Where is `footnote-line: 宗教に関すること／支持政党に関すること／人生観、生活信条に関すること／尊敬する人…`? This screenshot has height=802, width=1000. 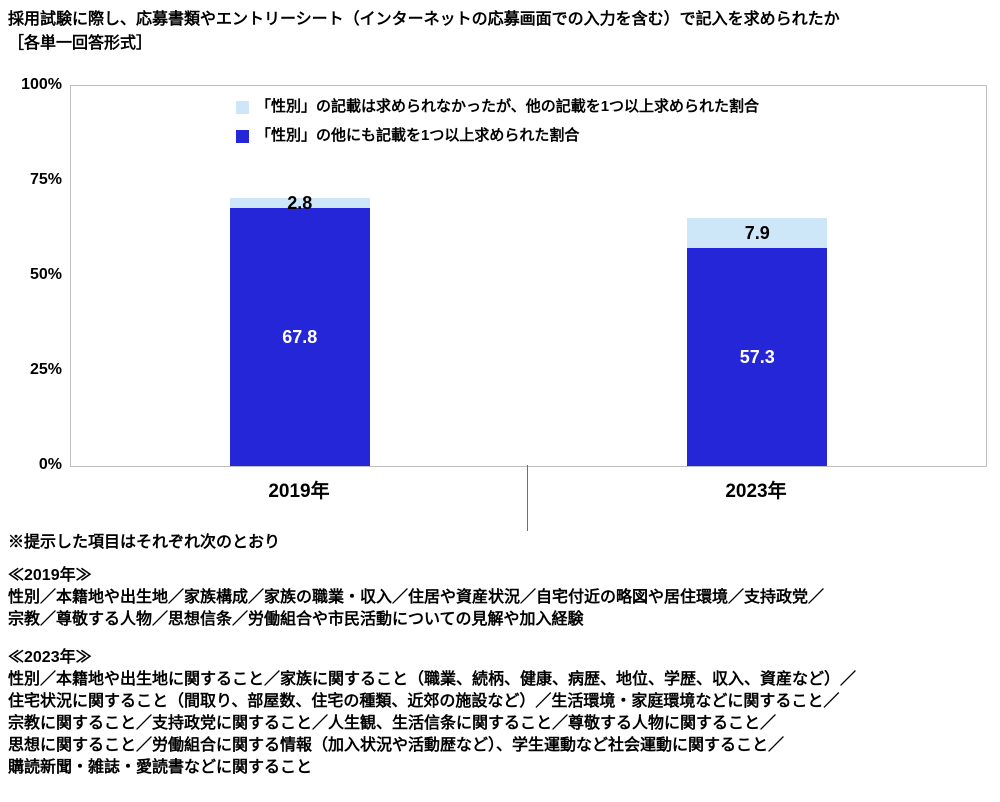 footnote-line: 宗教に関すること／支持政党に関すること／人生観、生活信条に関すること／尊敬する人… is located at coordinates (392, 723).